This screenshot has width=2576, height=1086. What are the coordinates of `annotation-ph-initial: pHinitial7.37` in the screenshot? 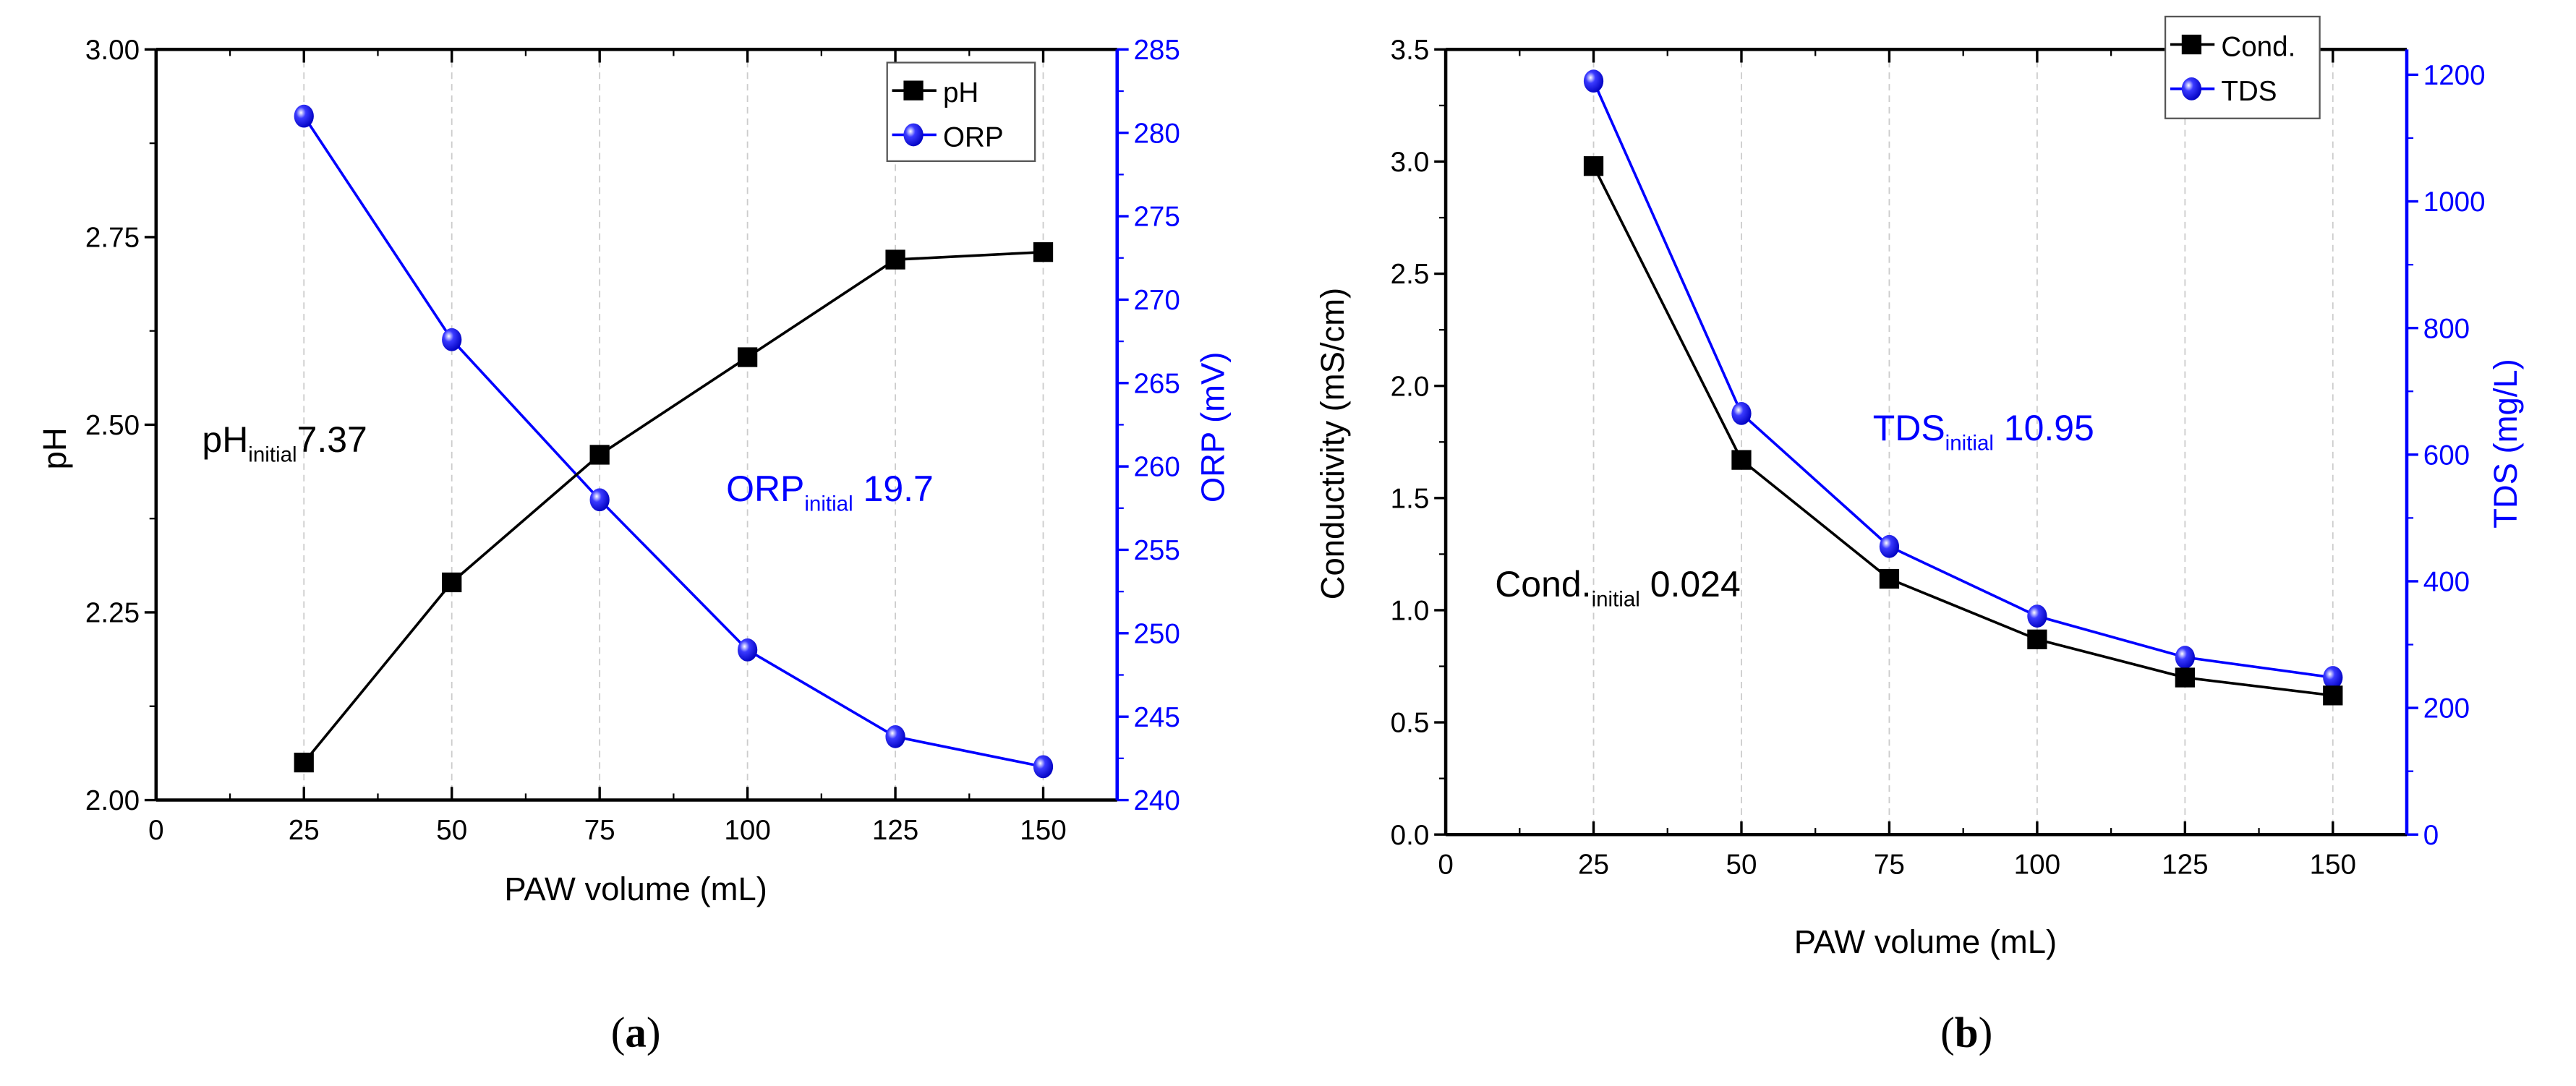 It's located at (284, 443).